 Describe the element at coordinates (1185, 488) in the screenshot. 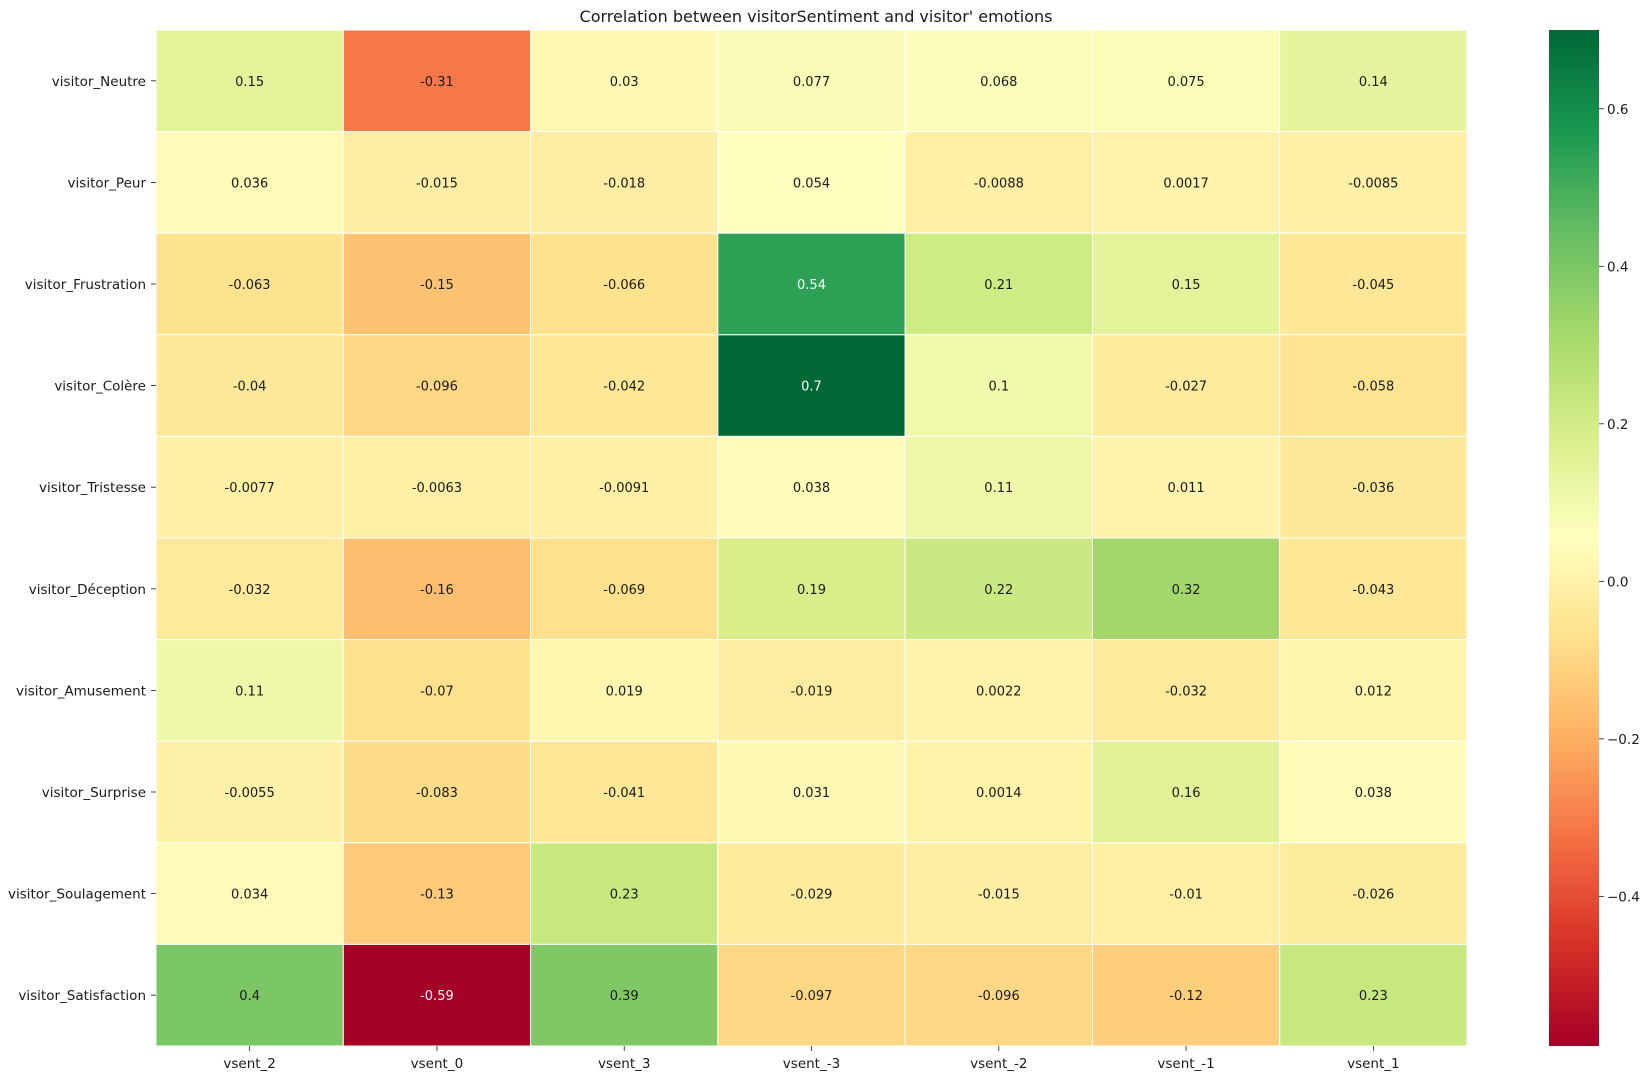

I see `cell-value-label: 0.011` at that location.